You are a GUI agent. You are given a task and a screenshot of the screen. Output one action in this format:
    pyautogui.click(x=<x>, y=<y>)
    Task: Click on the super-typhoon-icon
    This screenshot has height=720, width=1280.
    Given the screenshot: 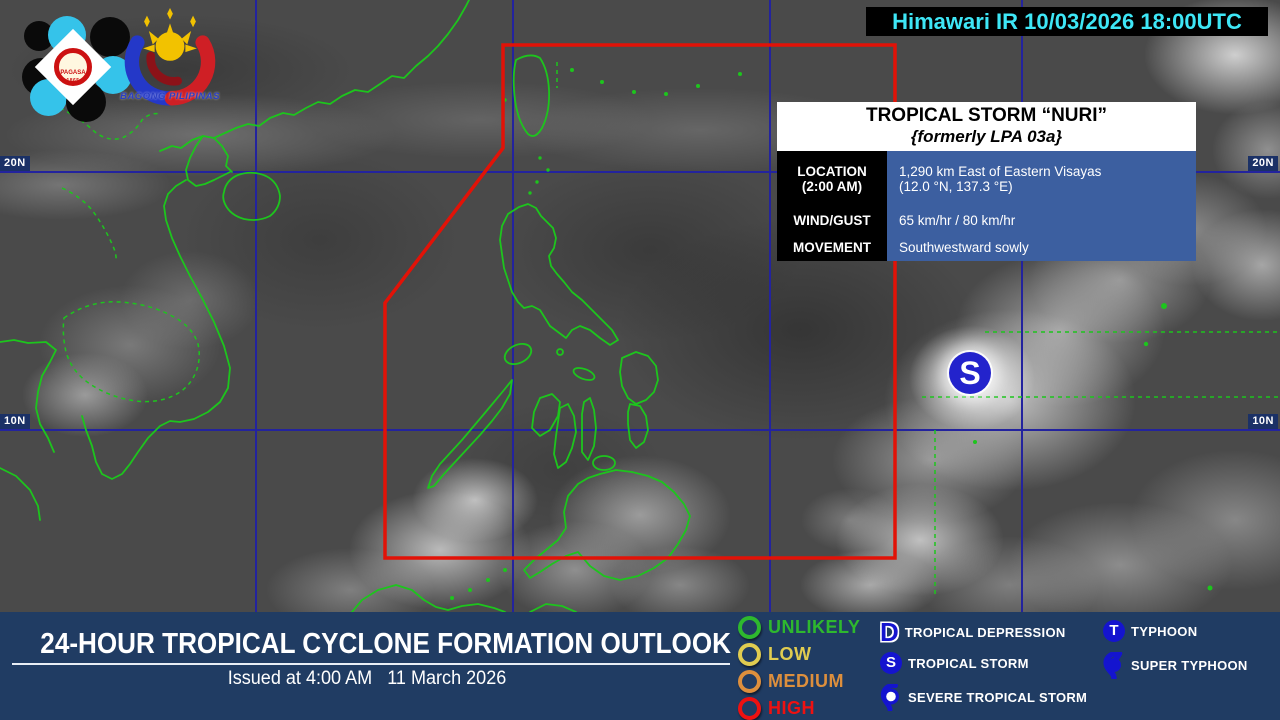 What is the action you would take?
    pyautogui.click(x=1113, y=665)
    